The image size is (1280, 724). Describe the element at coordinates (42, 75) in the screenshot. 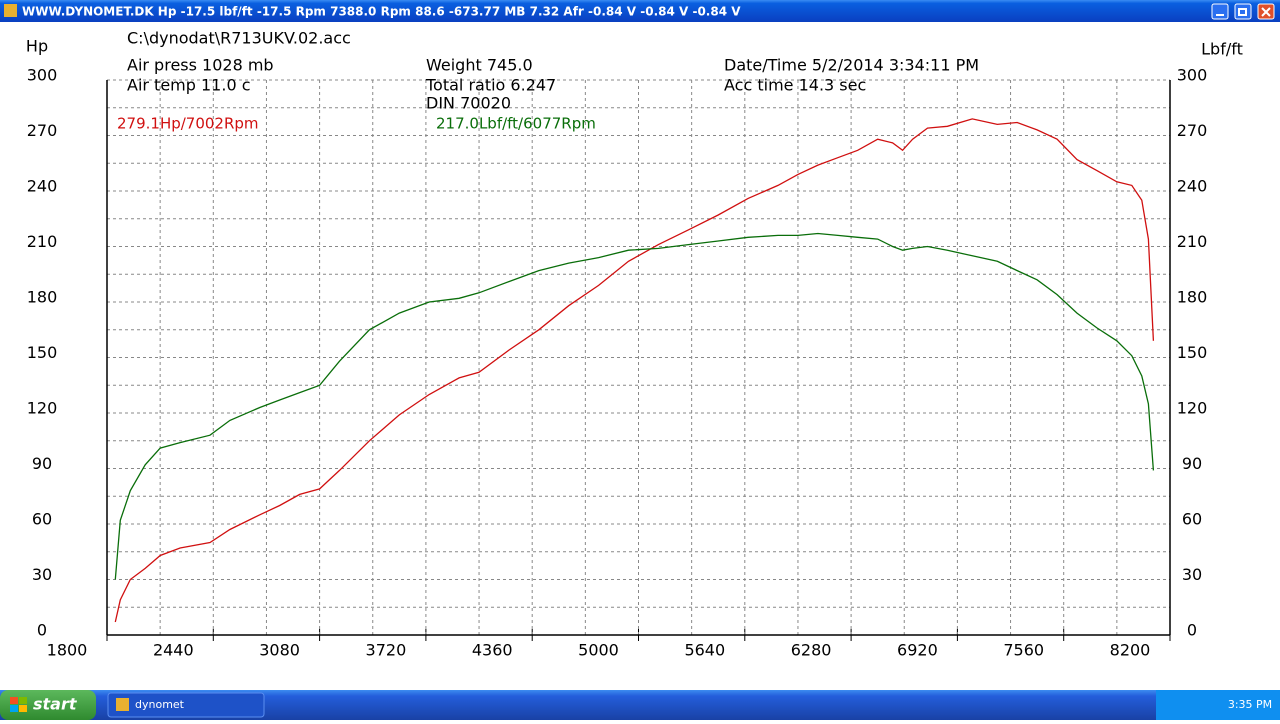

I see `y-tick-label: 300` at that location.